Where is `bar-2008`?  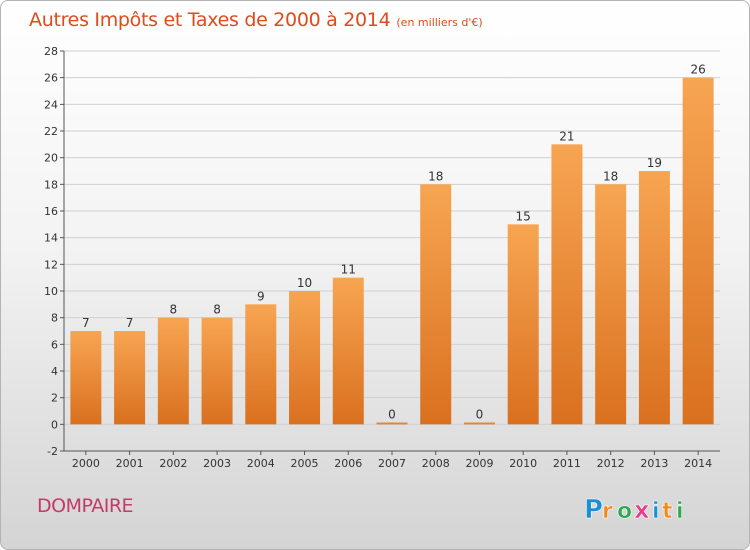 bar-2008 is located at coordinates (436, 304).